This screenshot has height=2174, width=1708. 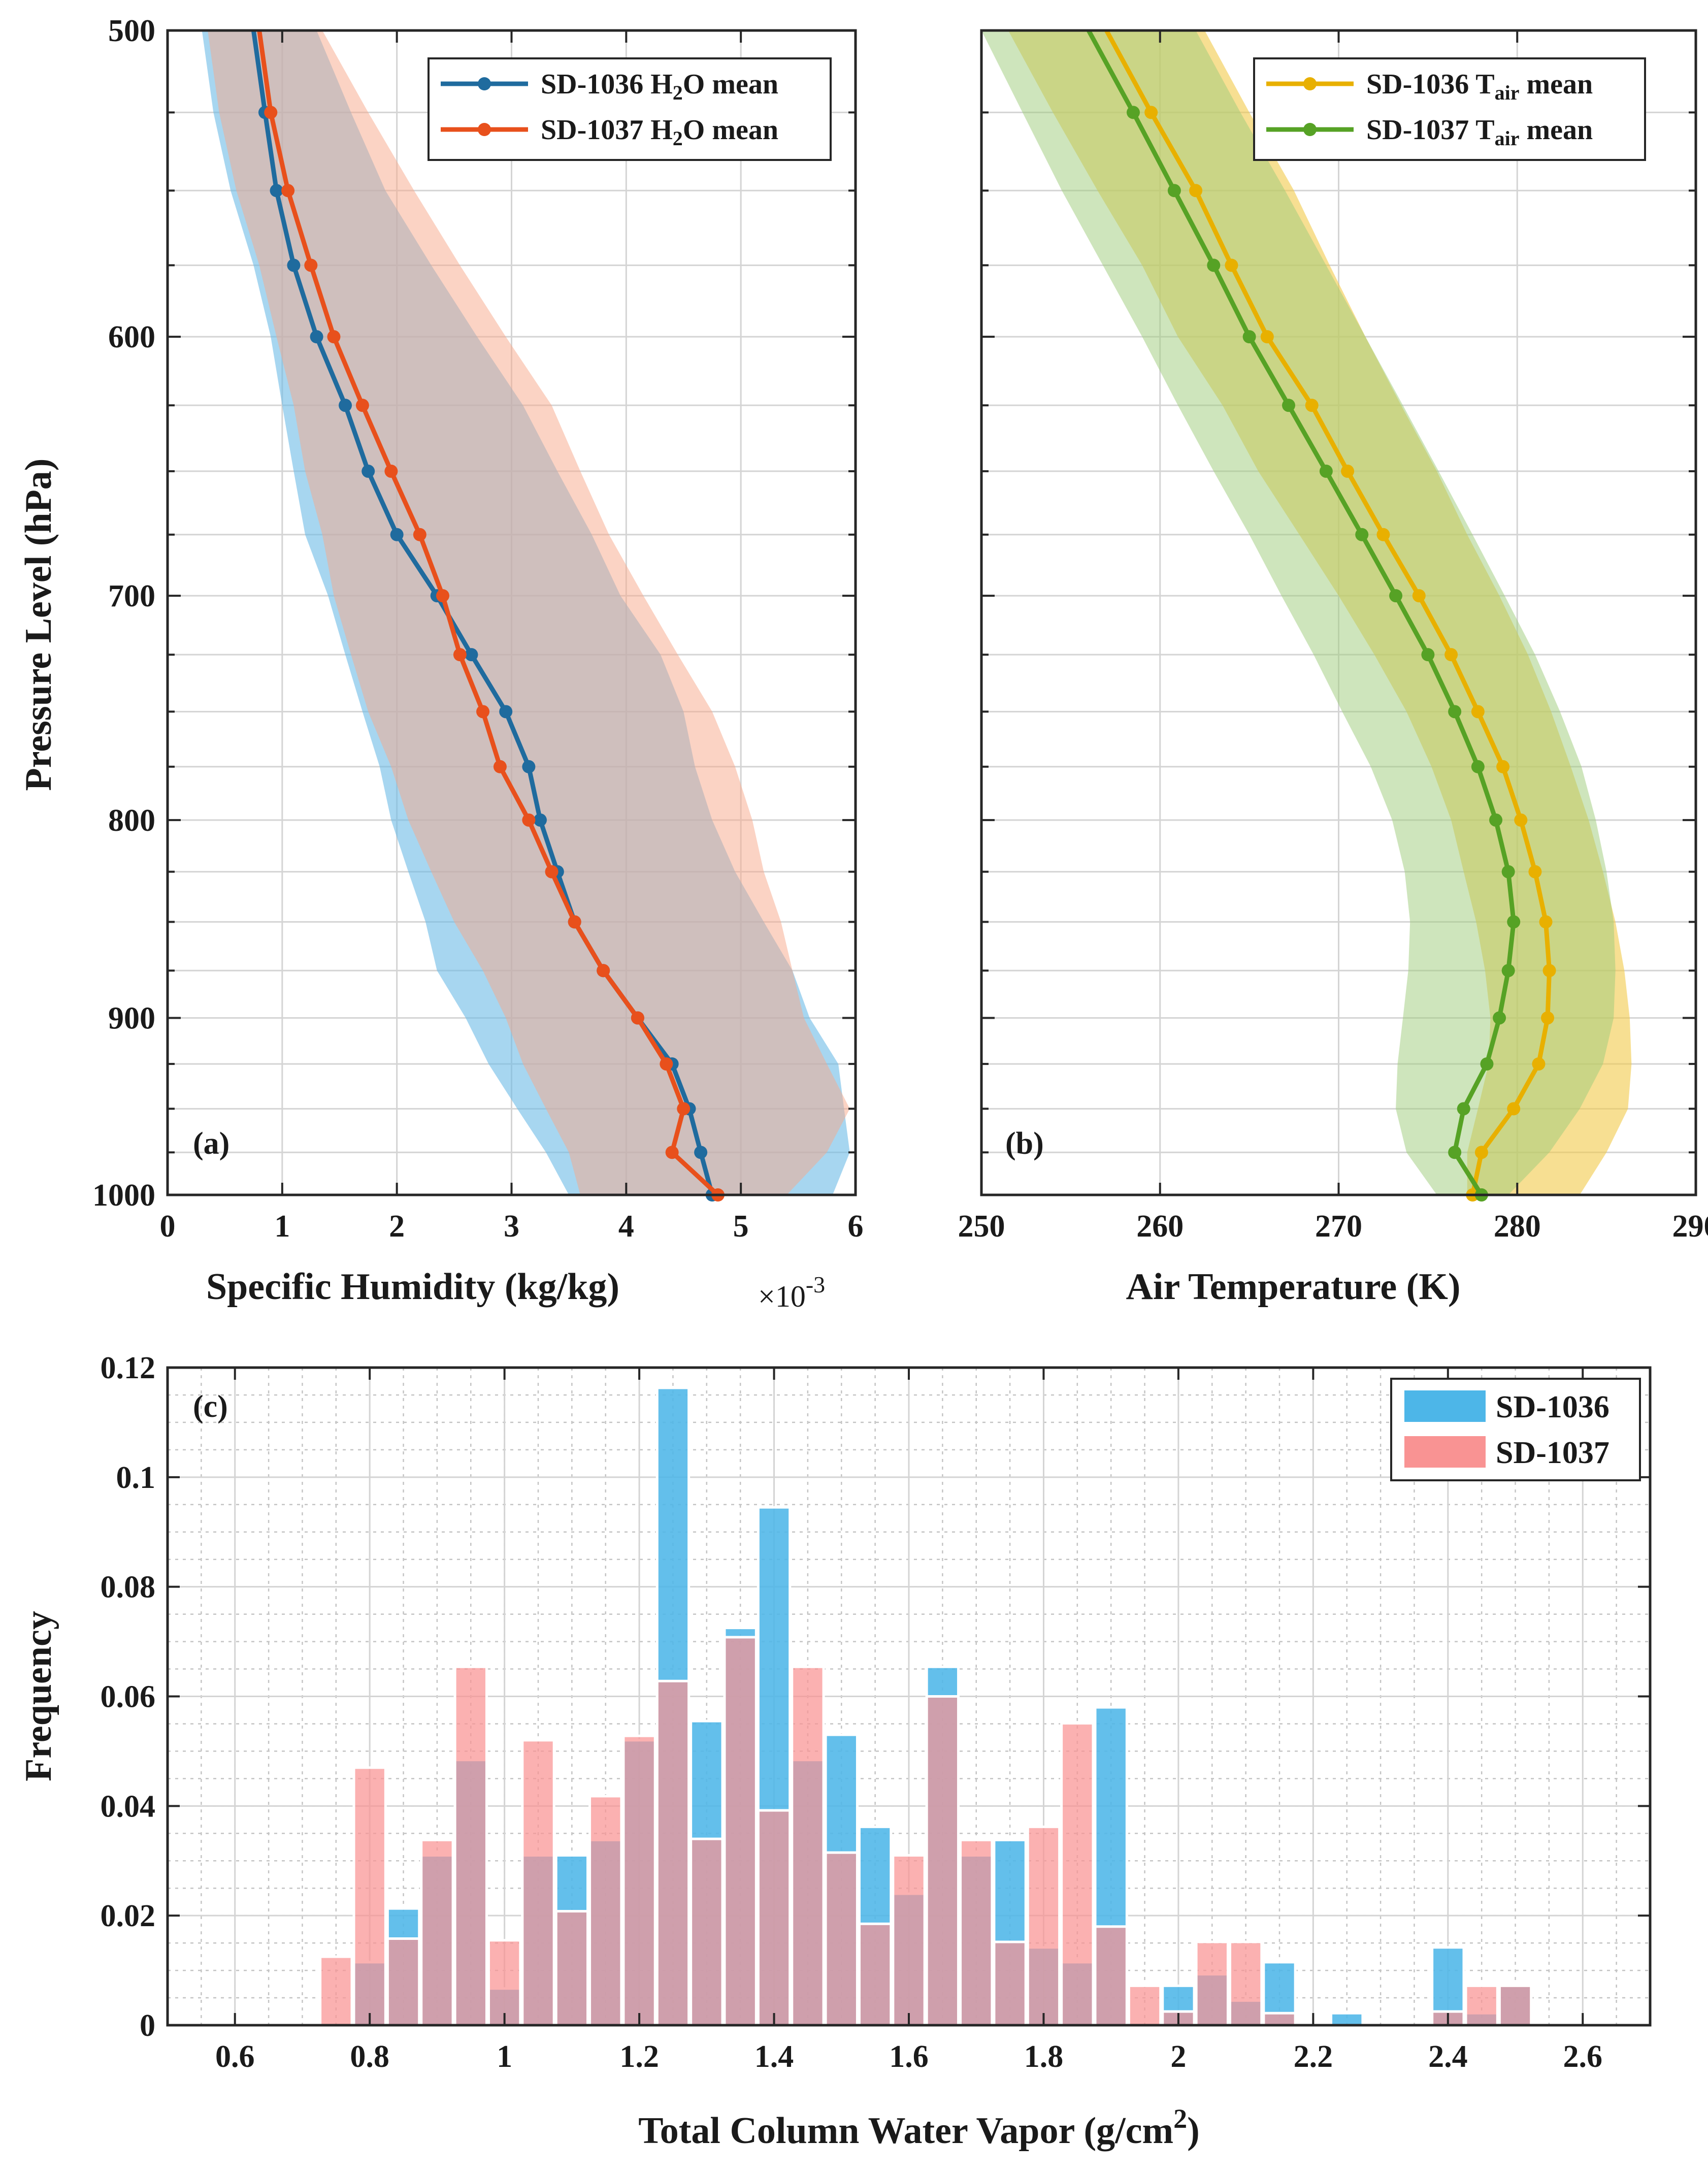 I want to click on x-tick-label: 2.2, so click(x=1314, y=2056).